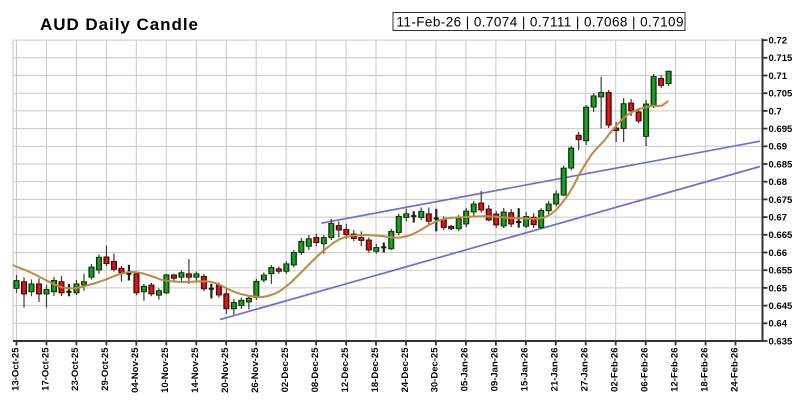  Describe the element at coordinates (75, 369) in the screenshot. I see `svg-text: 23-Oct-25` at that location.